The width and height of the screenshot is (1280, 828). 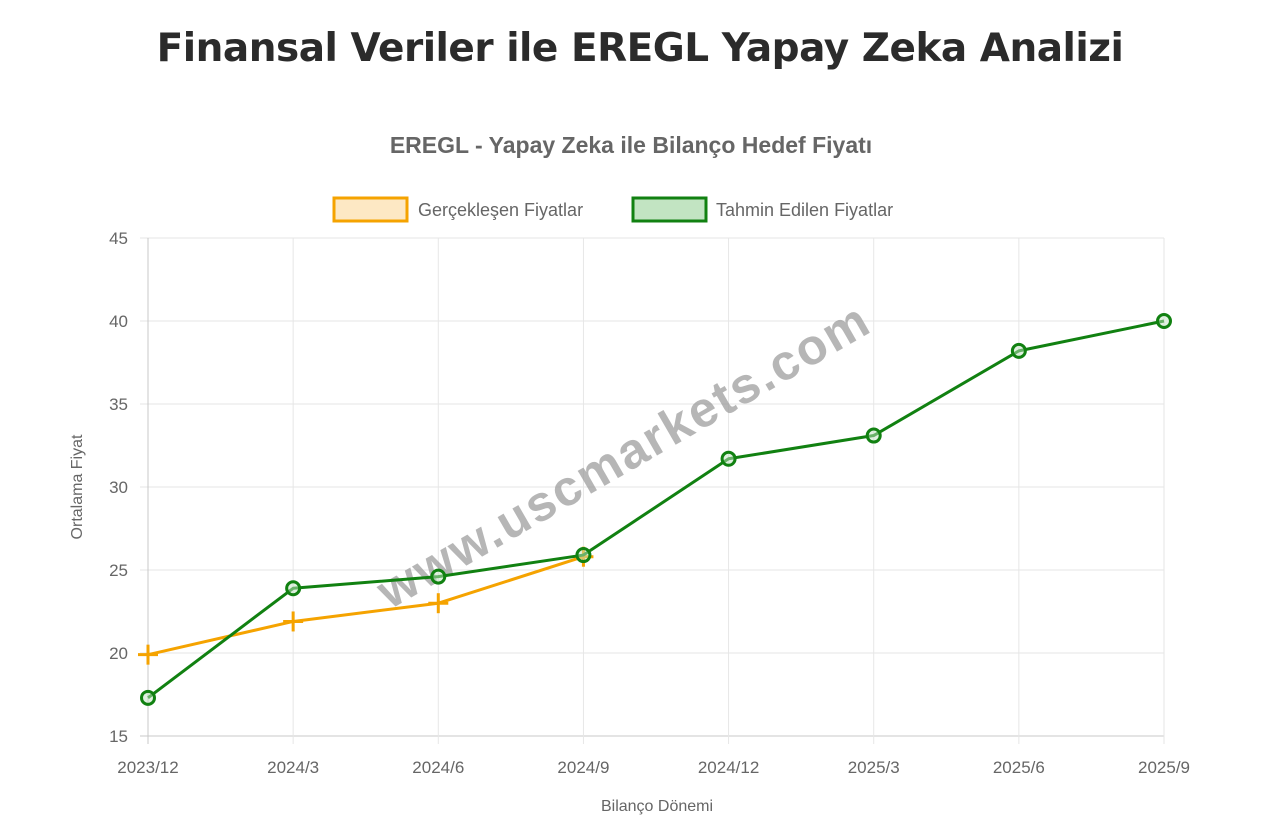 I want to click on y-tick-label: 35, so click(x=118, y=404).